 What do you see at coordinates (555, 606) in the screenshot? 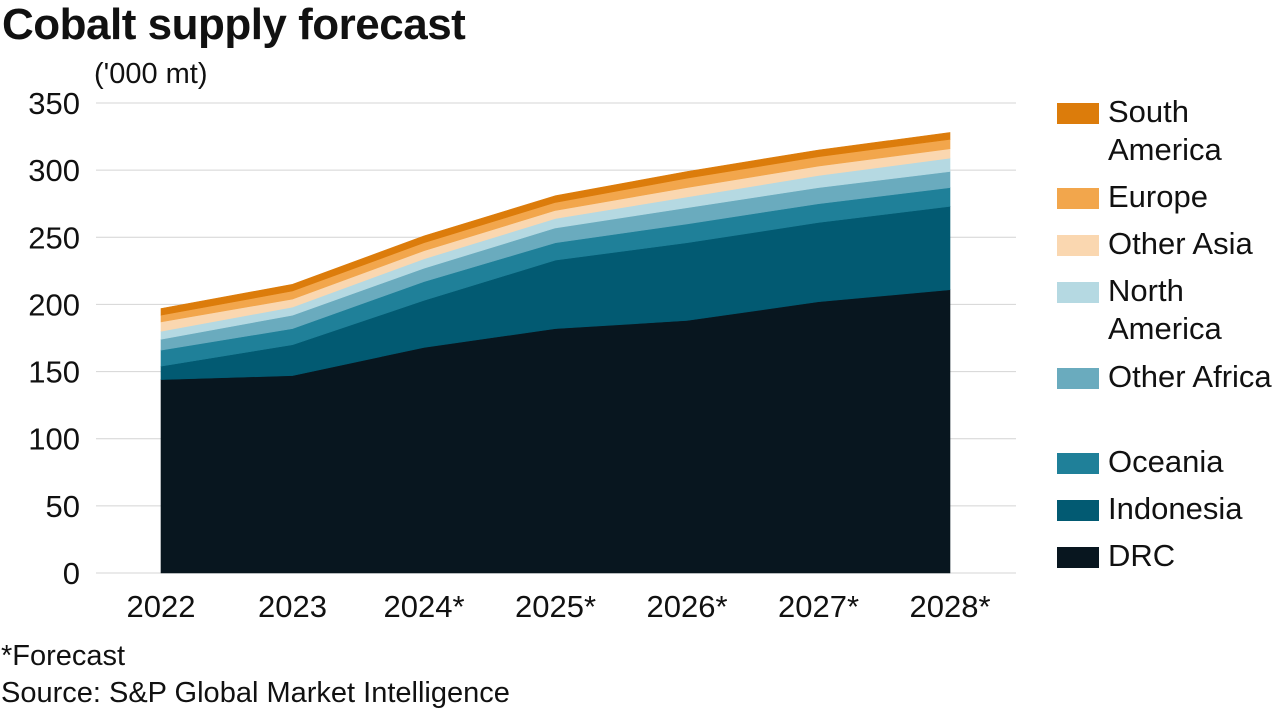
I see `x-tick-label: 2025*` at bounding box center [555, 606].